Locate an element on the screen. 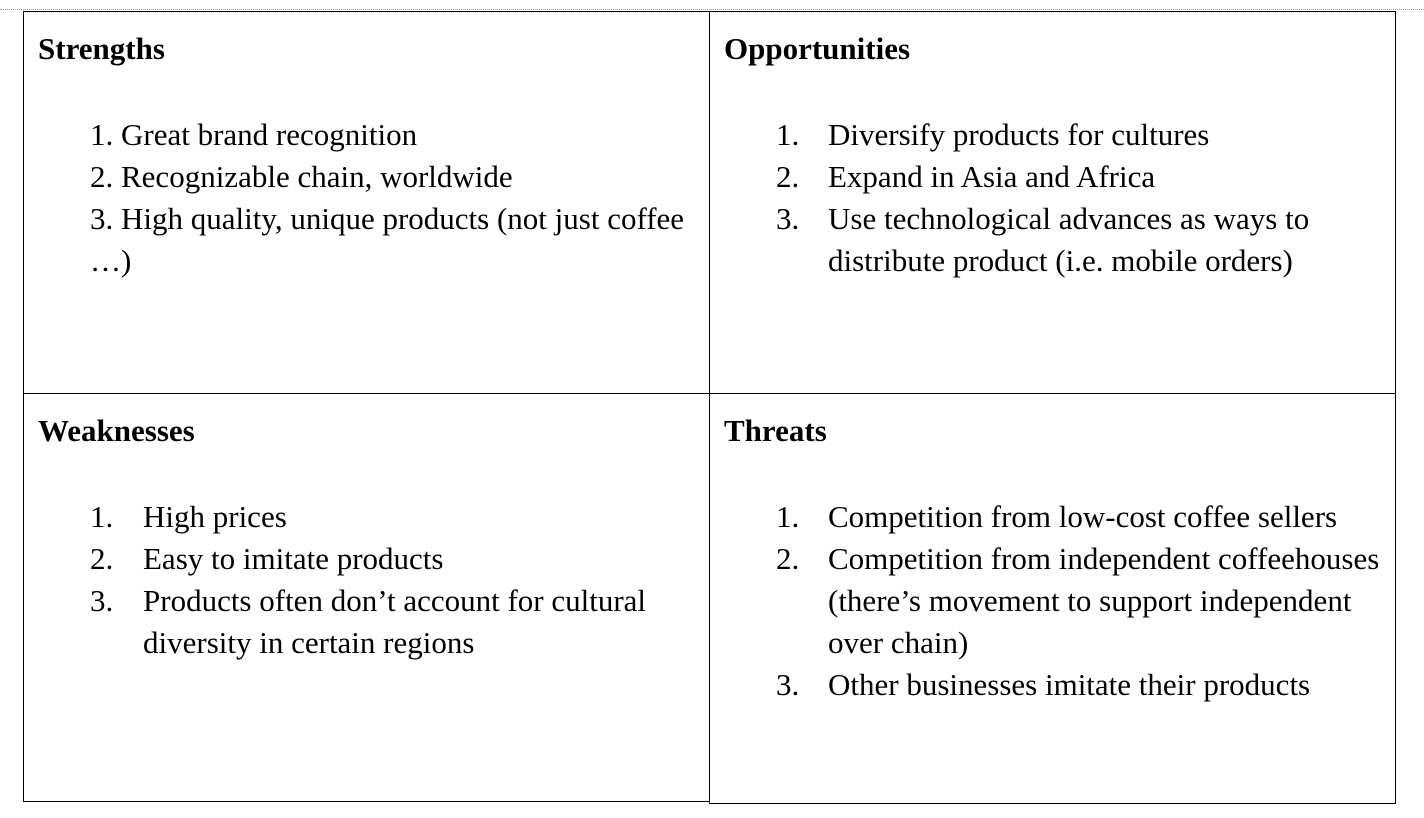  list-text: Recognizable chain, worldwide is located at coordinates (317, 176).